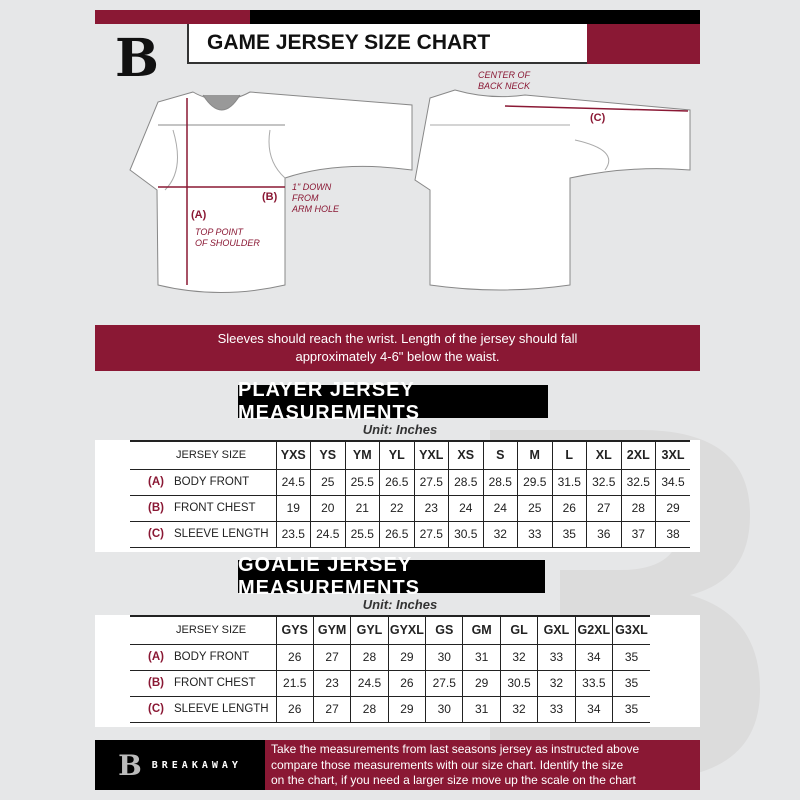 The height and width of the screenshot is (800, 800). I want to click on size-header: GYL, so click(369, 630).